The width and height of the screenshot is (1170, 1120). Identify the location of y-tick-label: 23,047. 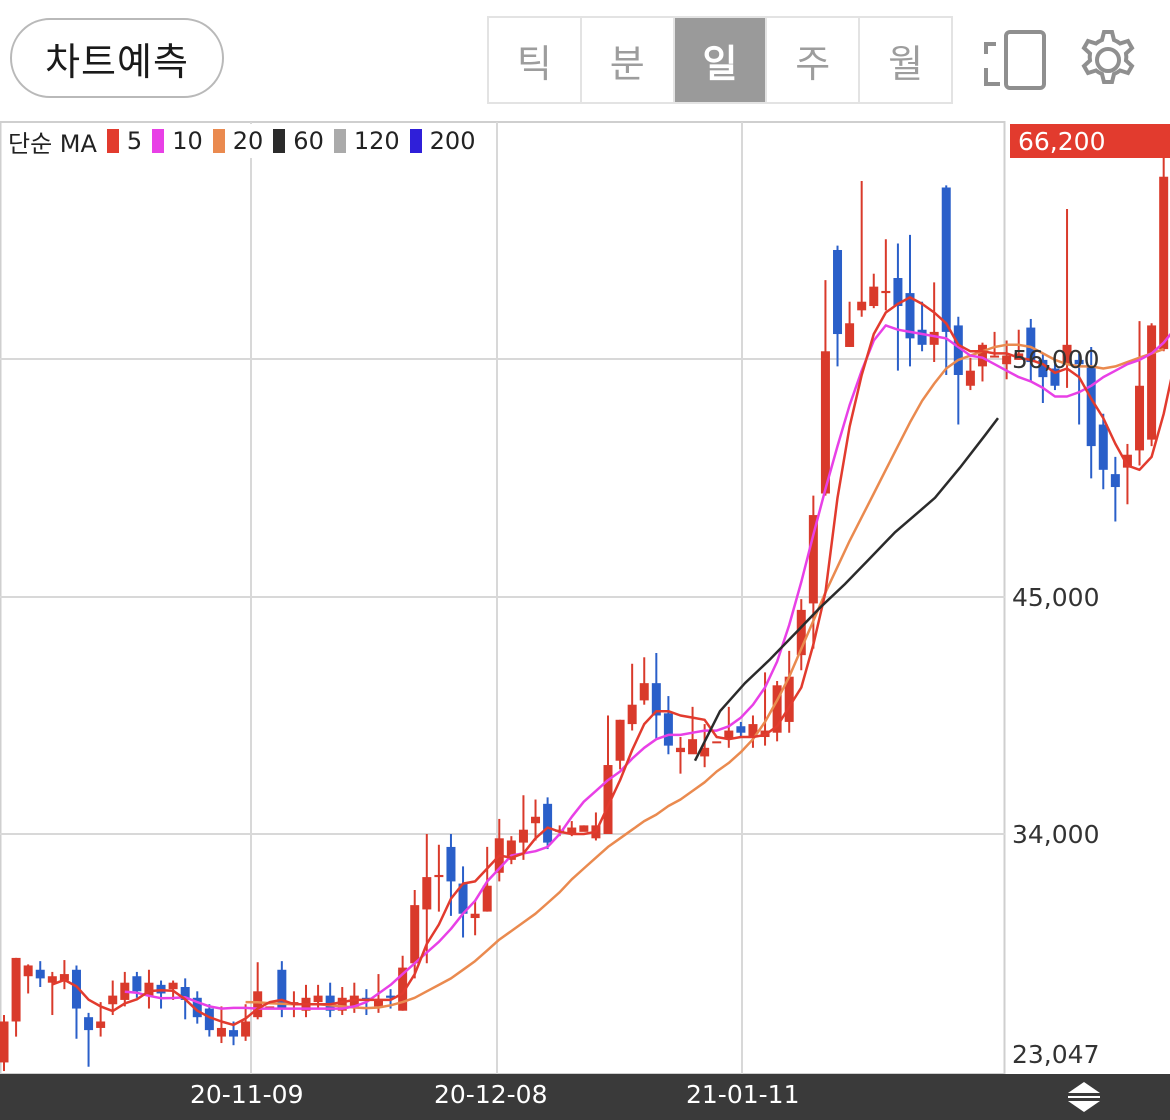
(1056, 1054).